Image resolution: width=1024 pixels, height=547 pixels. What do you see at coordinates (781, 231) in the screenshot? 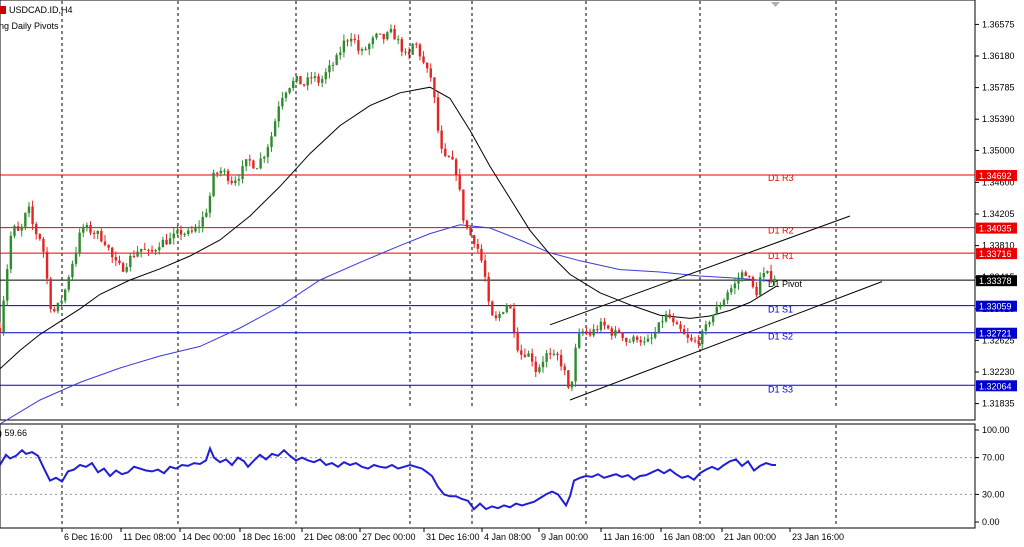
I see `pivot-name-1: D1 R2` at bounding box center [781, 231].